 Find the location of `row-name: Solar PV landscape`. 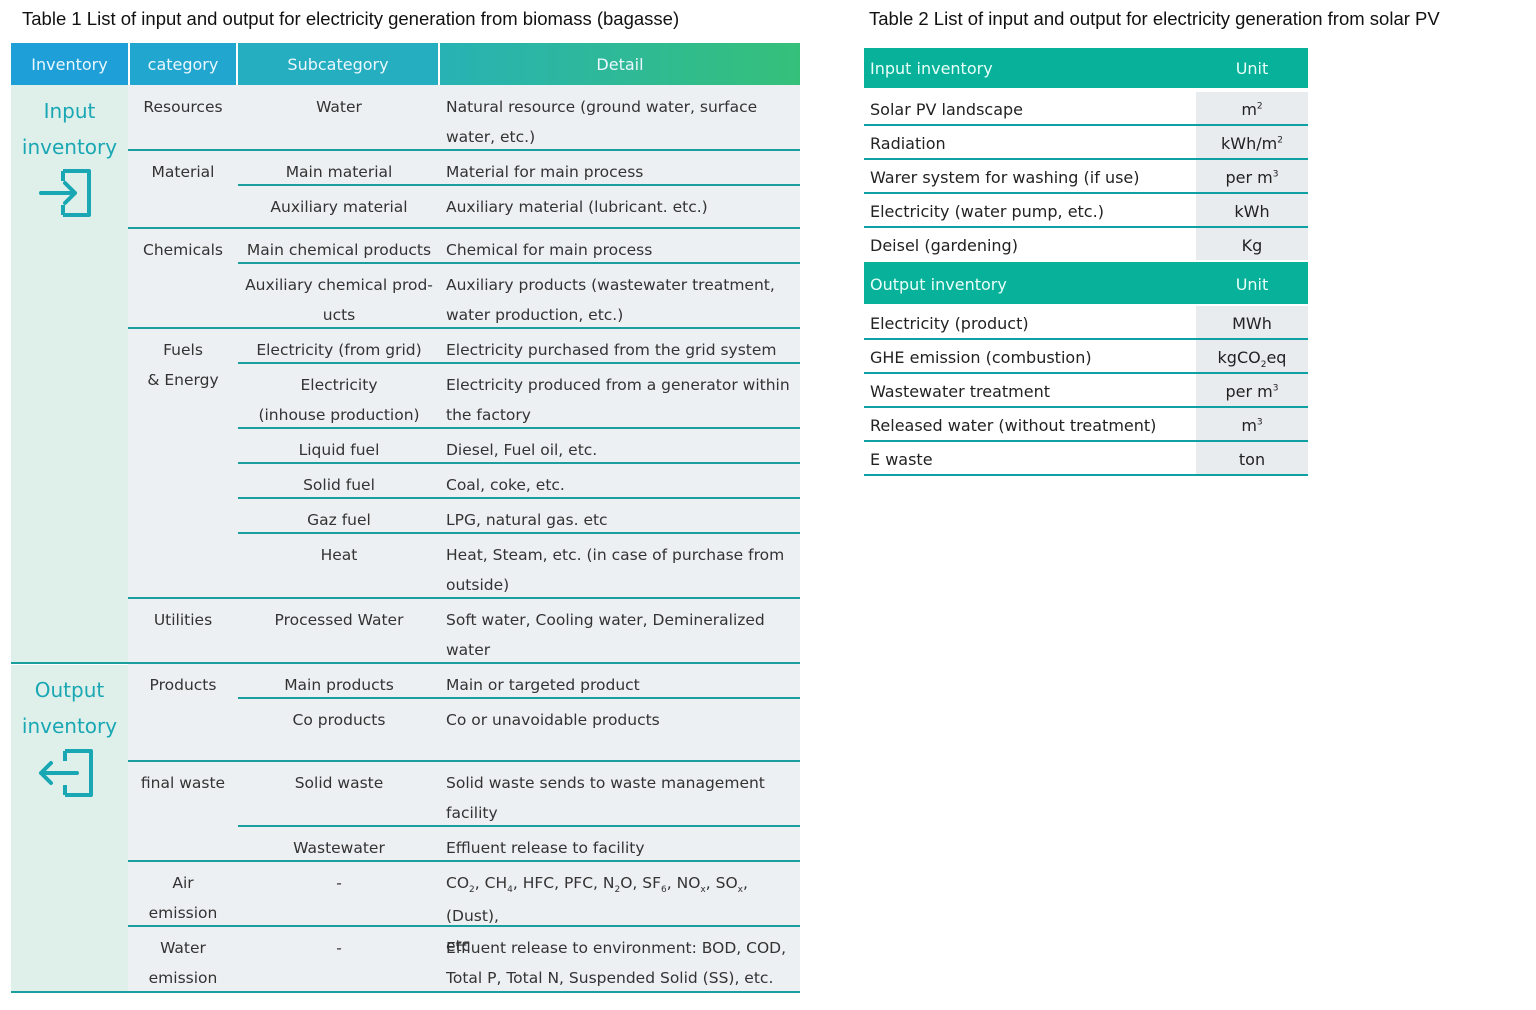

row-name: Solar PV landscape is located at coordinates (947, 109).